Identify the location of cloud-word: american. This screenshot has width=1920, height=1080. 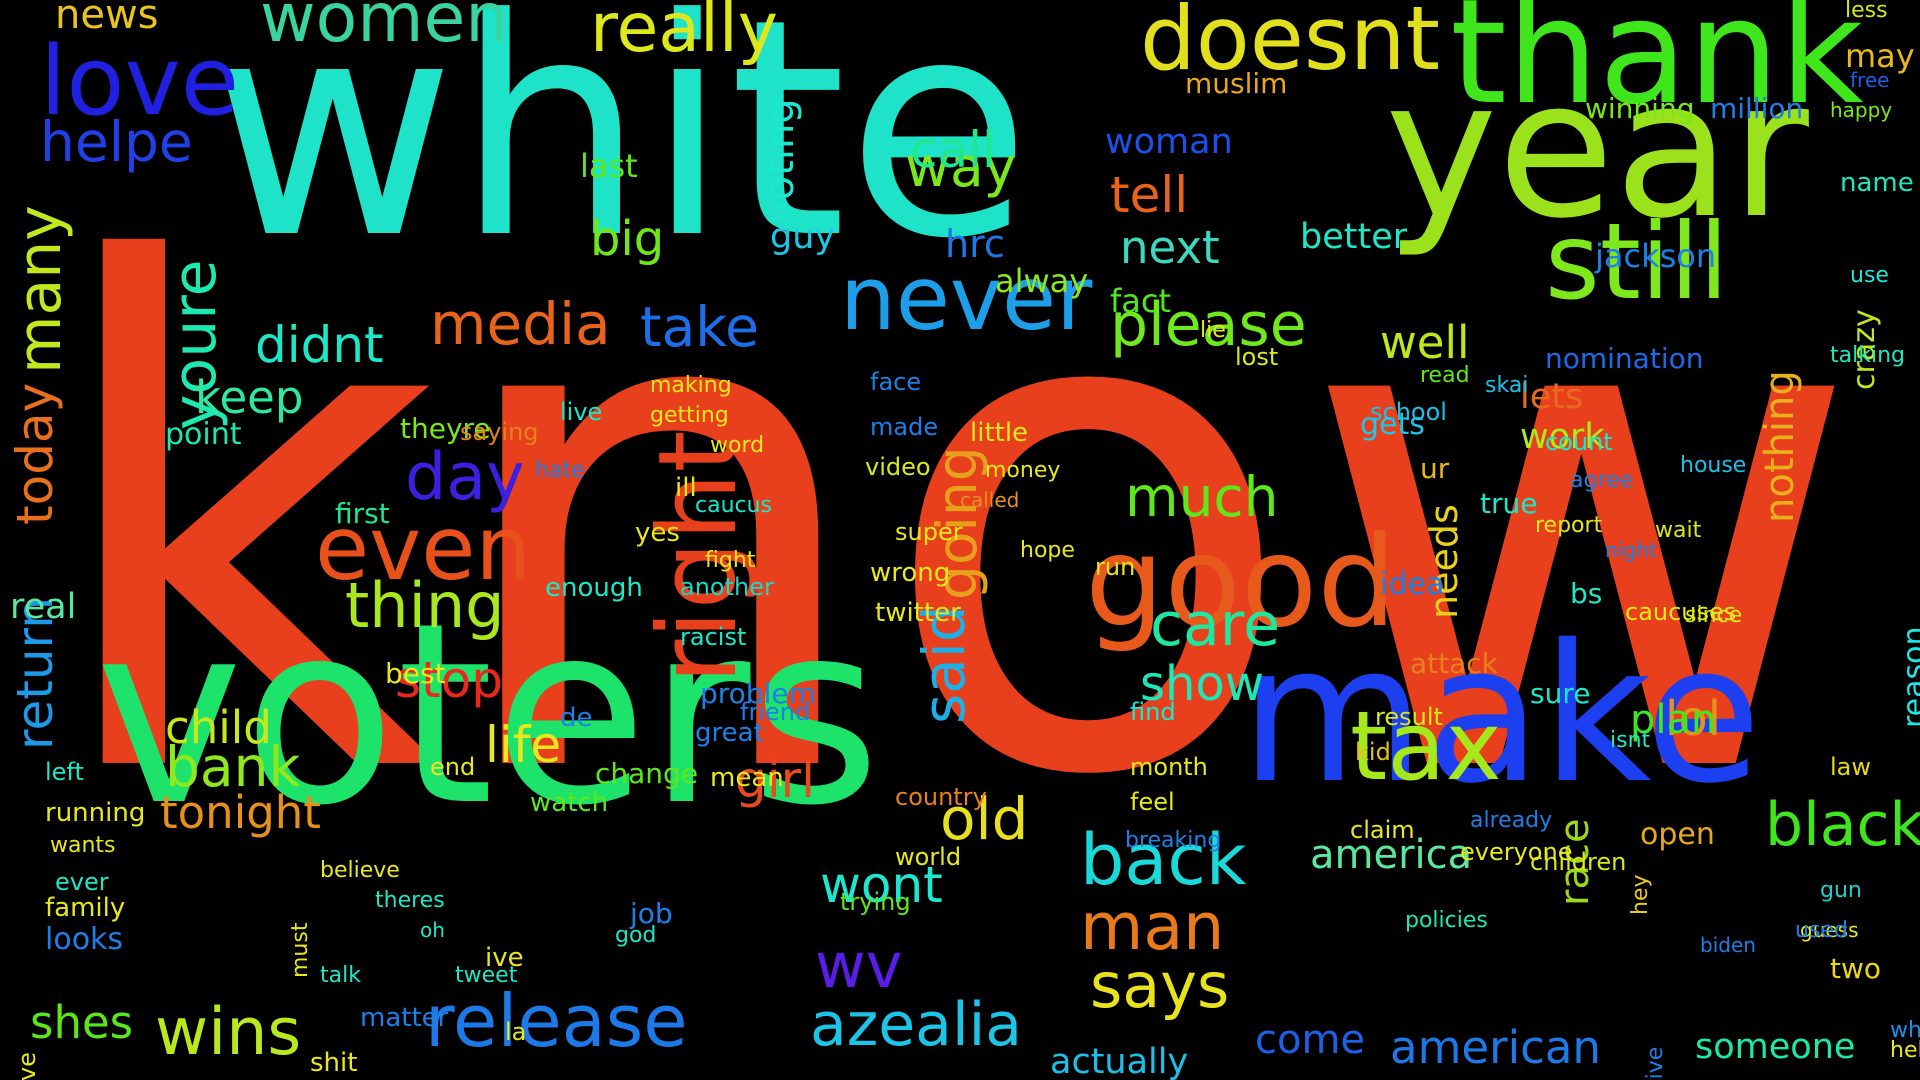
(1495, 1047).